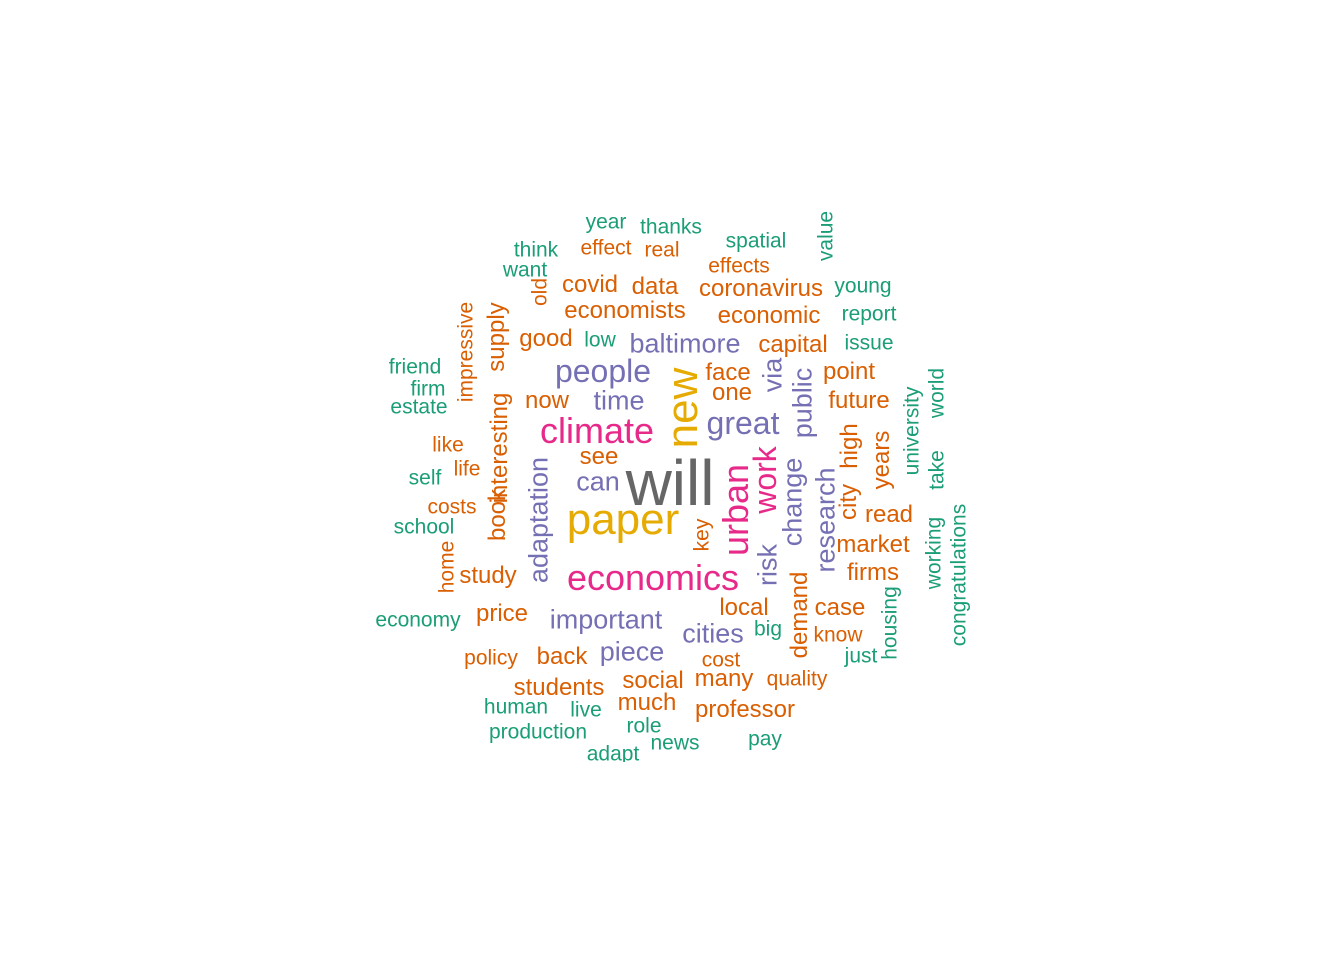  What do you see at coordinates (912, 431) in the screenshot?
I see `word: university` at bounding box center [912, 431].